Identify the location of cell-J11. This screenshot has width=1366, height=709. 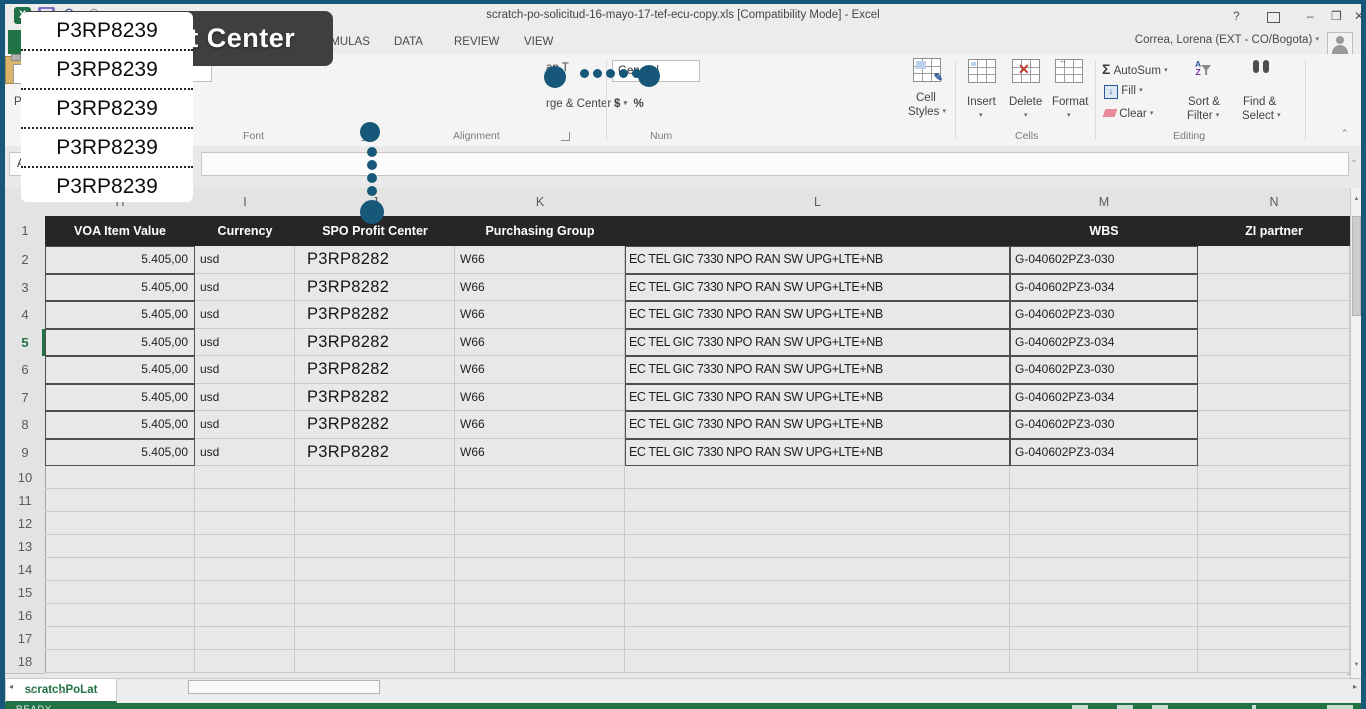
(375, 500).